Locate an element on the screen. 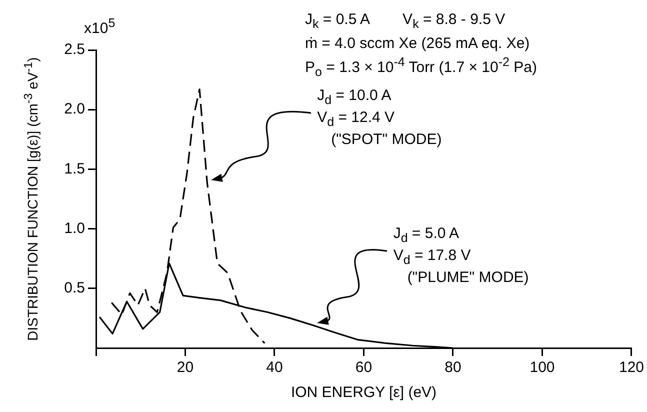  annotation: P$_{o}$ = 1.3 × 10$^{-4}$ Torr (1.7 × 10$^{-2}$ Pa) is located at coordinates (421, 67).